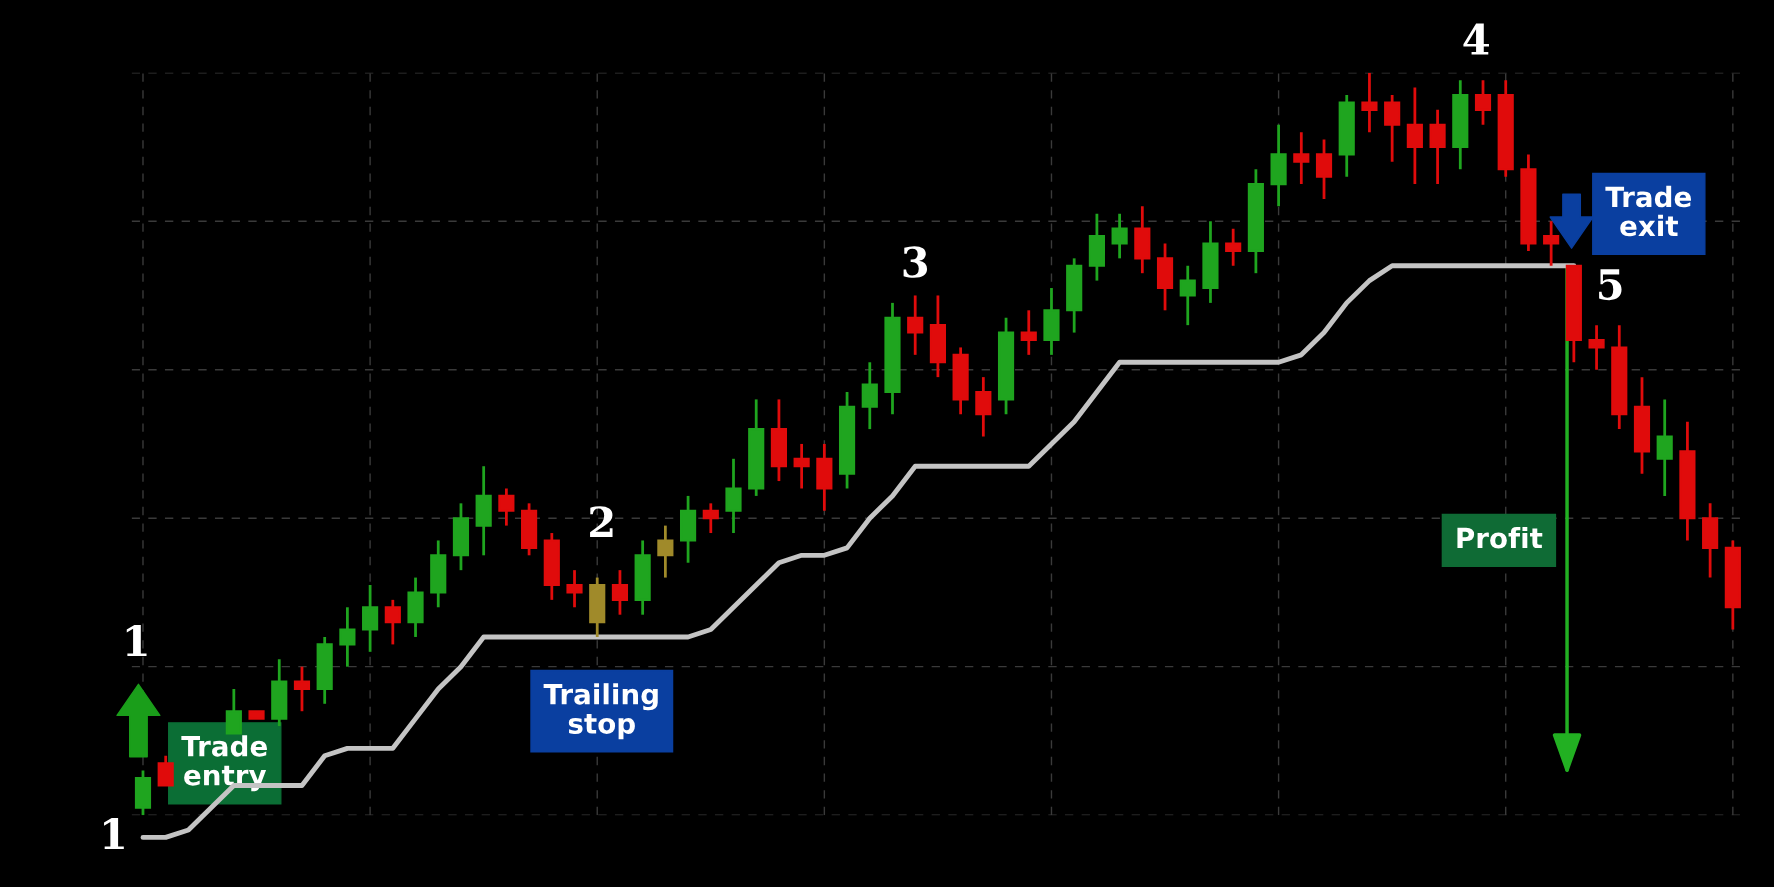 This screenshot has height=887, width=1774. I want to click on annotation: Profit, so click(1500, 538).